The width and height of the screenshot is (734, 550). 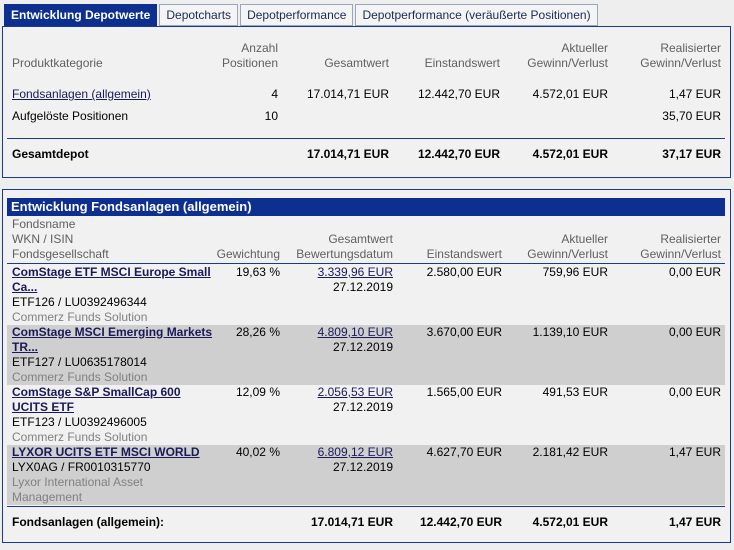 What do you see at coordinates (570, 522) in the screenshot?
I see `funds-total-aktuell: 4.572,01 EUR` at bounding box center [570, 522].